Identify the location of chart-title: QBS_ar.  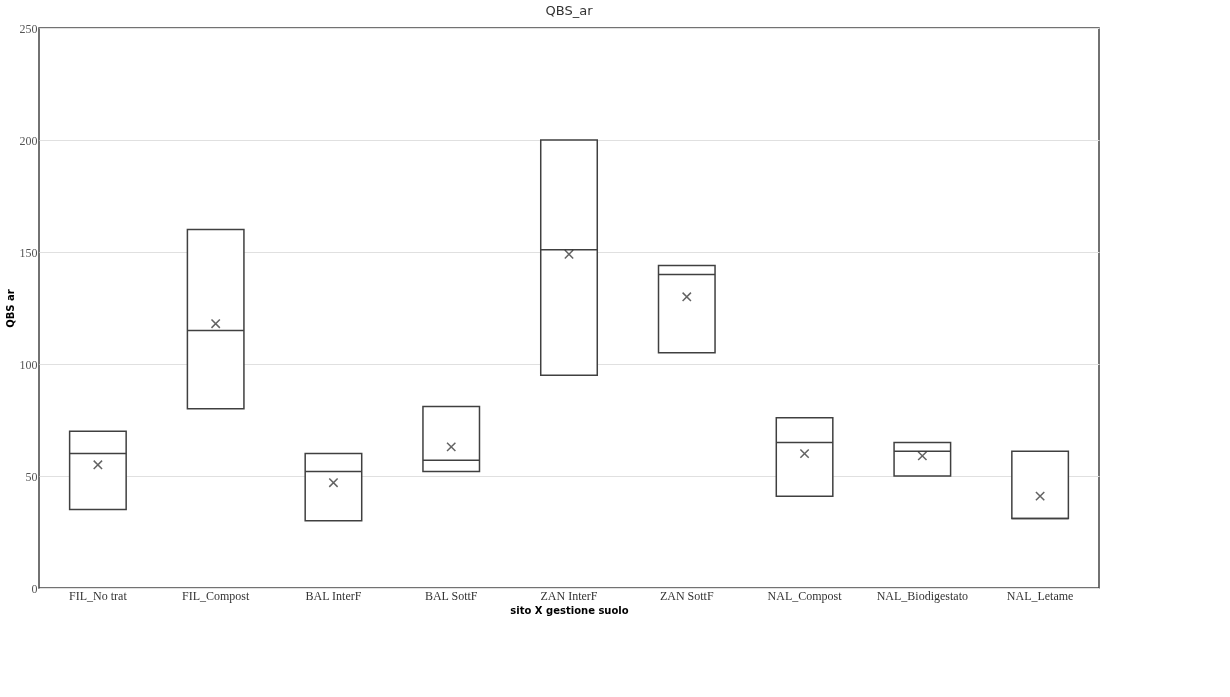
(569, 10).